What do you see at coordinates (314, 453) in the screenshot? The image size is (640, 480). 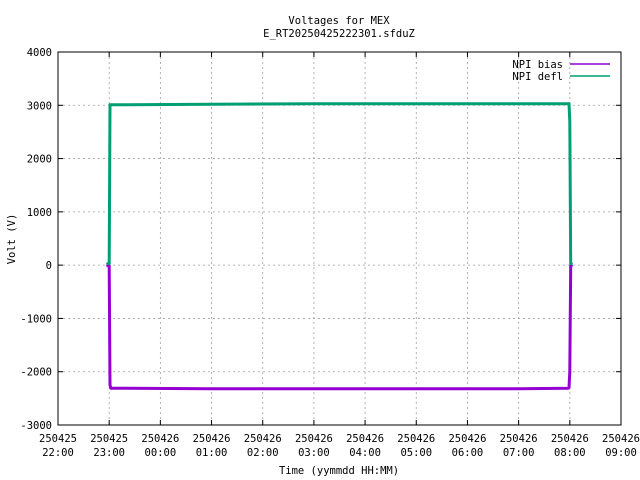 I see `x-tick-time-label: 03:00` at bounding box center [314, 453].